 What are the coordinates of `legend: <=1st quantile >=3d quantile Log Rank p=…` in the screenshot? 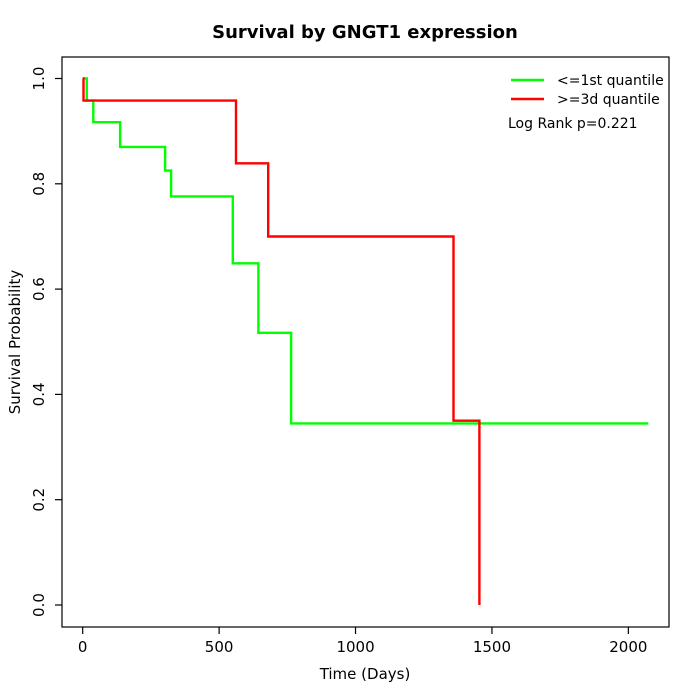 It's located at (586, 102).